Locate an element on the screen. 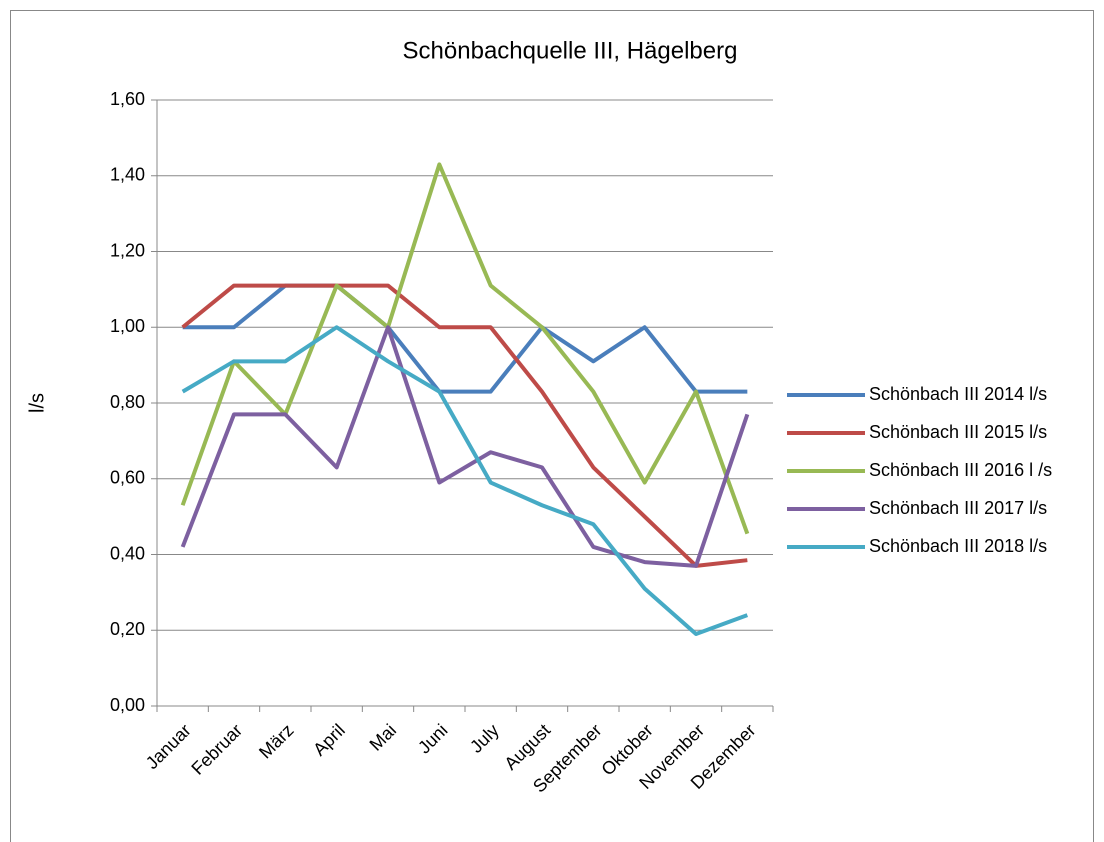 The width and height of the screenshot is (1104, 842). y-axis-label: l/s is located at coordinates (37, 403).